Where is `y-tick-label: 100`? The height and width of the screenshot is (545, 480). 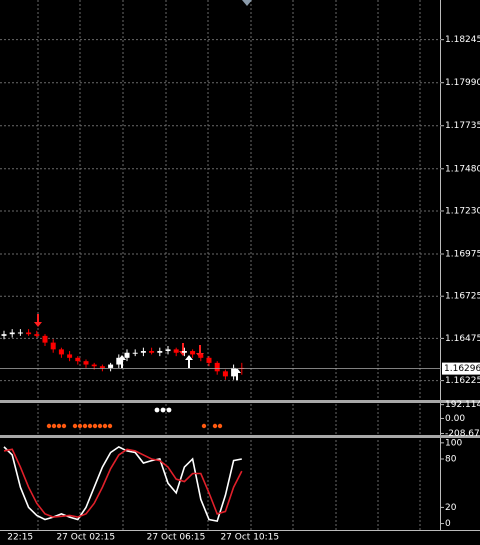 y-tick-label: 100 is located at coordinates (453, 443).